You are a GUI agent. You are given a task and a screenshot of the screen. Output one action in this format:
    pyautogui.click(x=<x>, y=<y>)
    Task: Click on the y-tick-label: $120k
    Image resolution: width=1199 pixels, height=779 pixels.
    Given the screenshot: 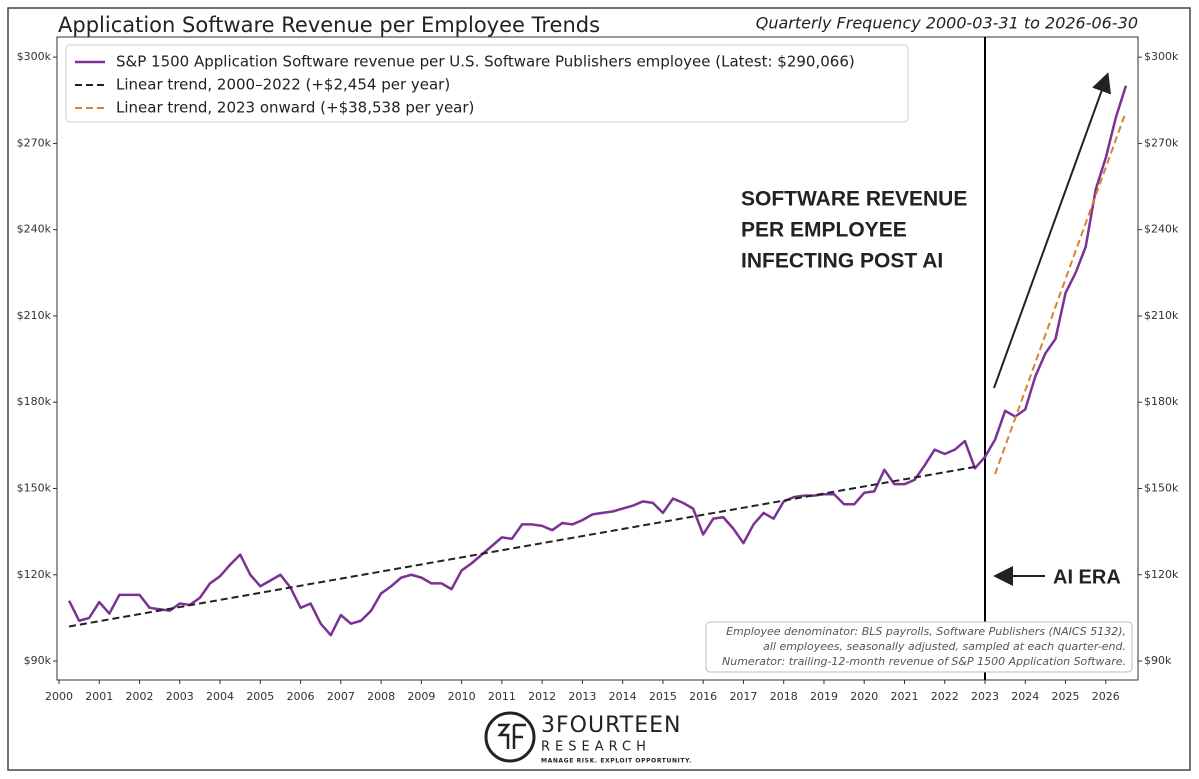 What is the action you would take?
    pyautogui.click(x=34, y=574)
    